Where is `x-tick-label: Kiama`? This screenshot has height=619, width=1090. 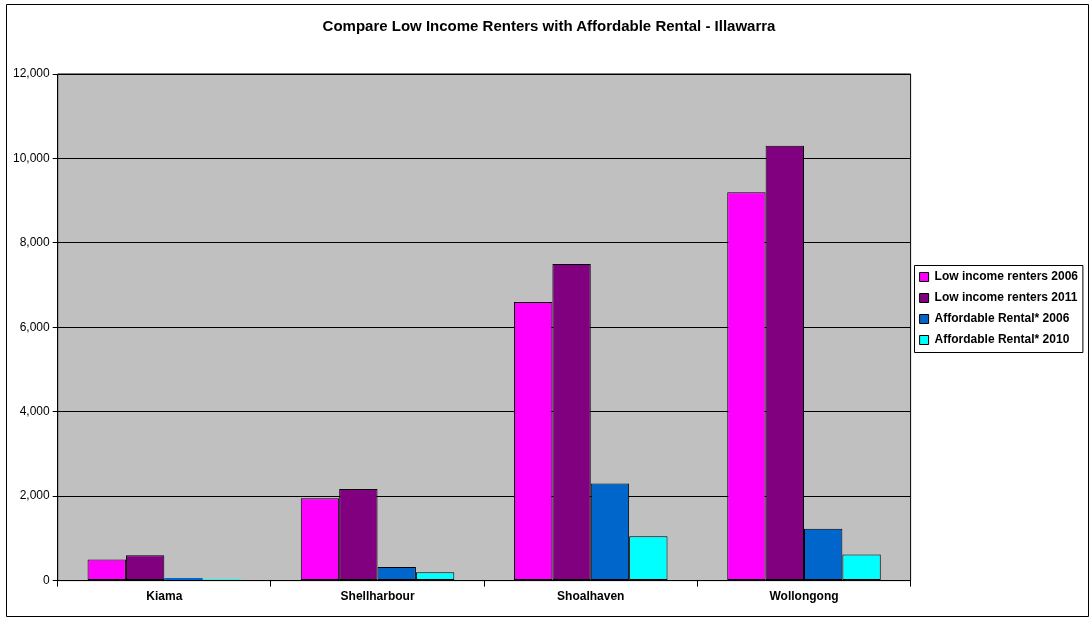 x-tick-label: Kiama is located at coordinates (164, 596).